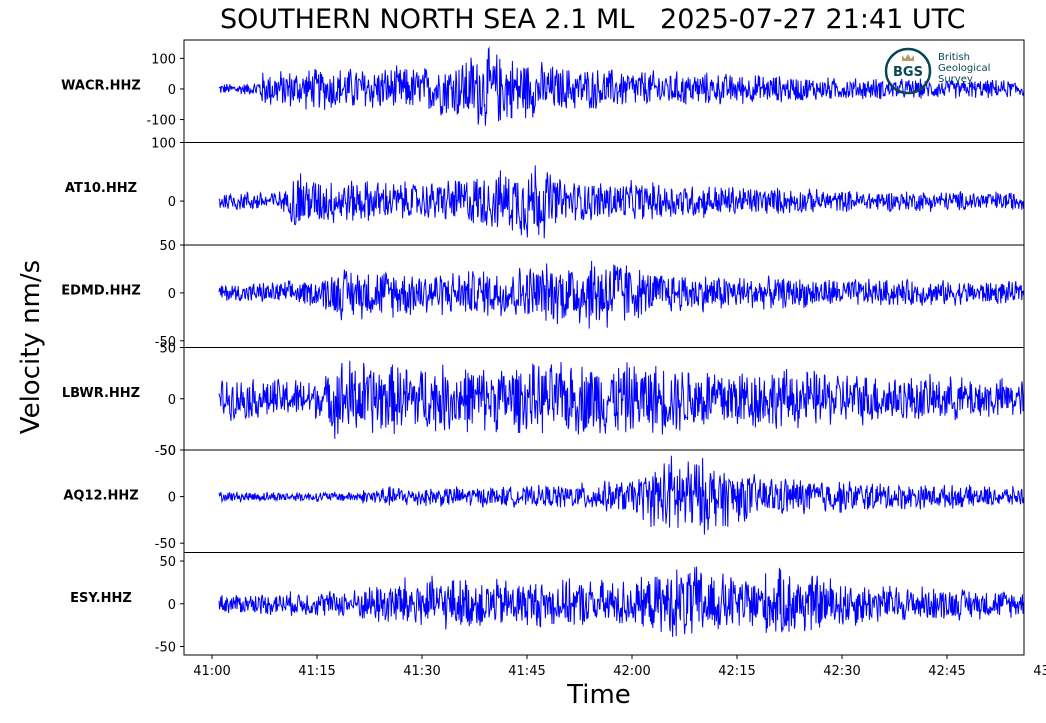 The height and width of the screenshot is (723, 1046). I want to click on xtick-label: 42:00, so click(631, 671).